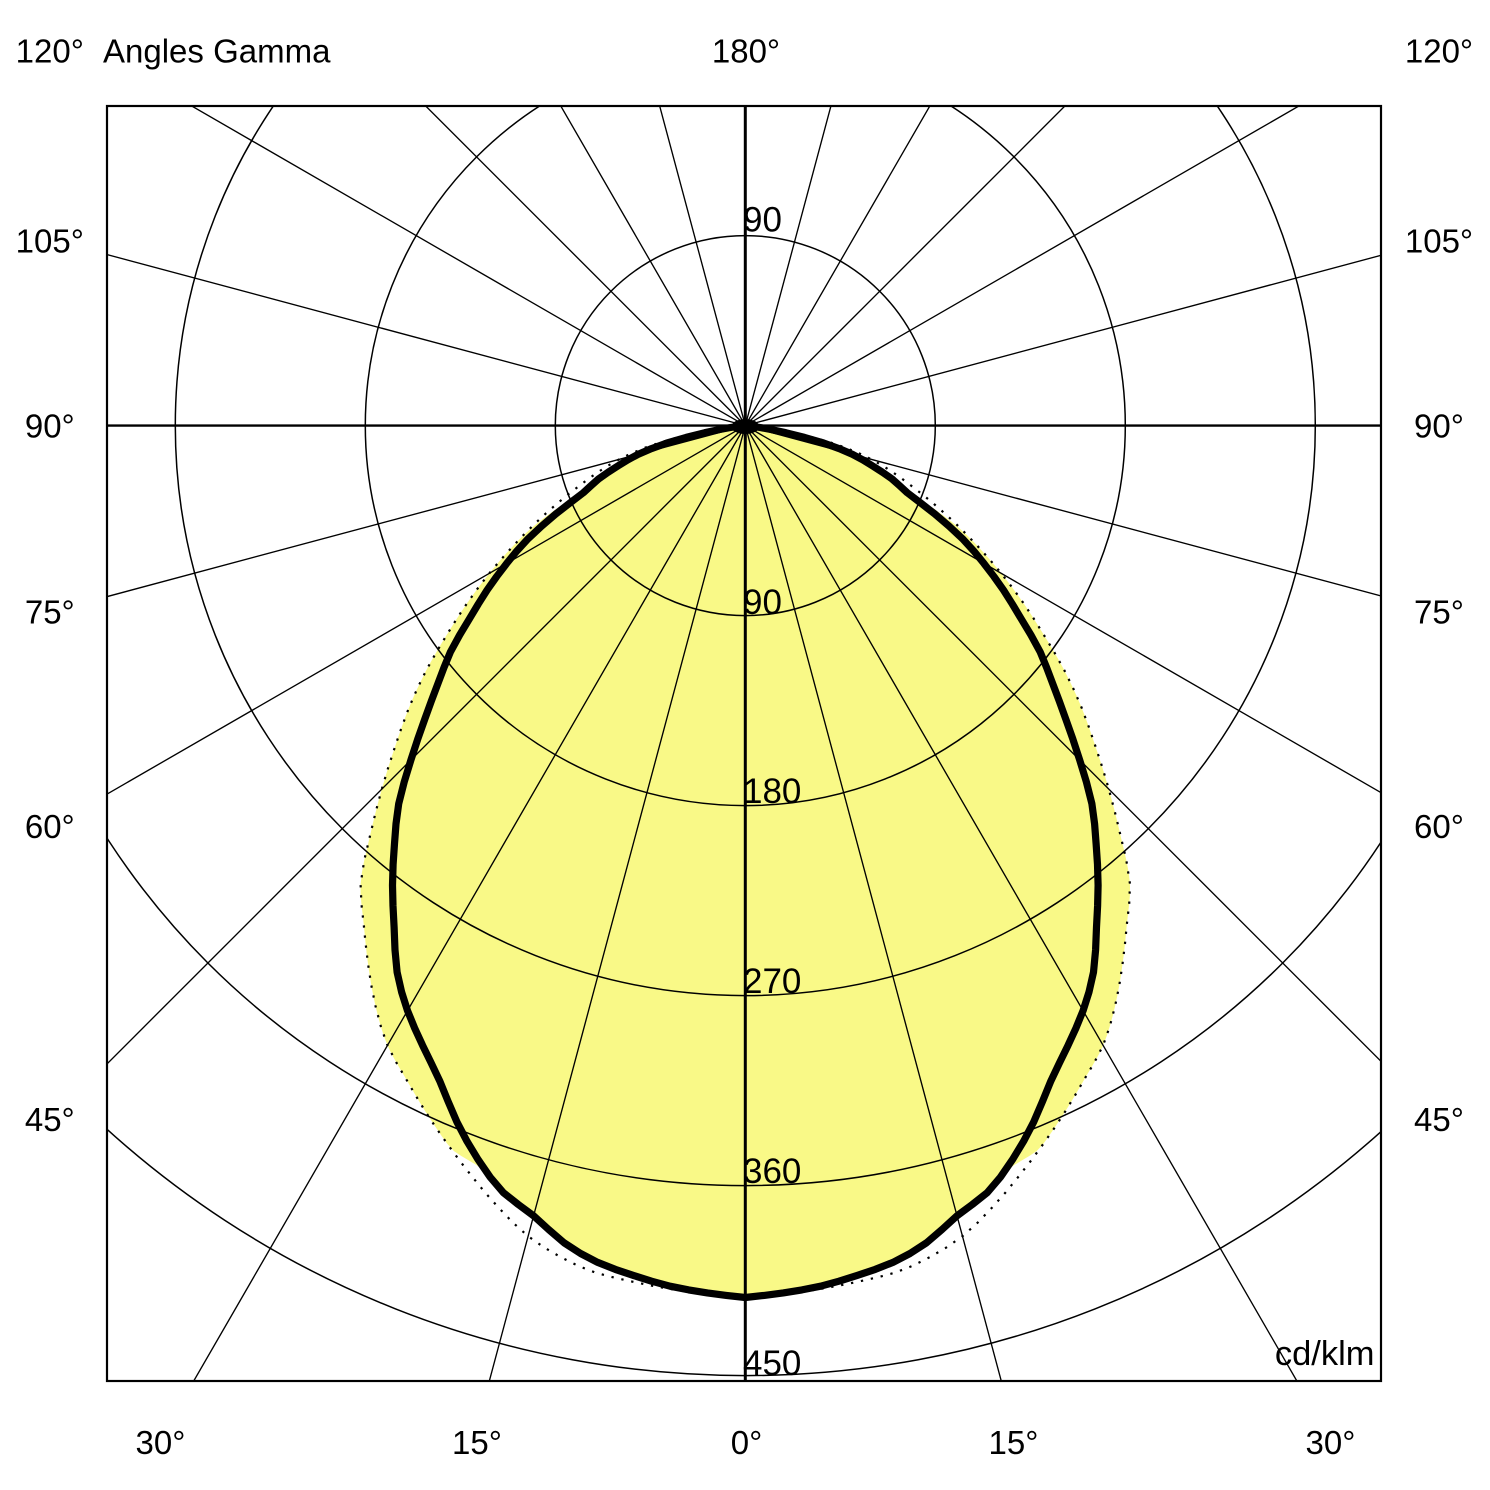 Image resolution: width=1490 pixels, height=1490 pixels. Describe the element at coordinates (747, 1442) in the screenshot. I see `svg-text: 0°` at that location.